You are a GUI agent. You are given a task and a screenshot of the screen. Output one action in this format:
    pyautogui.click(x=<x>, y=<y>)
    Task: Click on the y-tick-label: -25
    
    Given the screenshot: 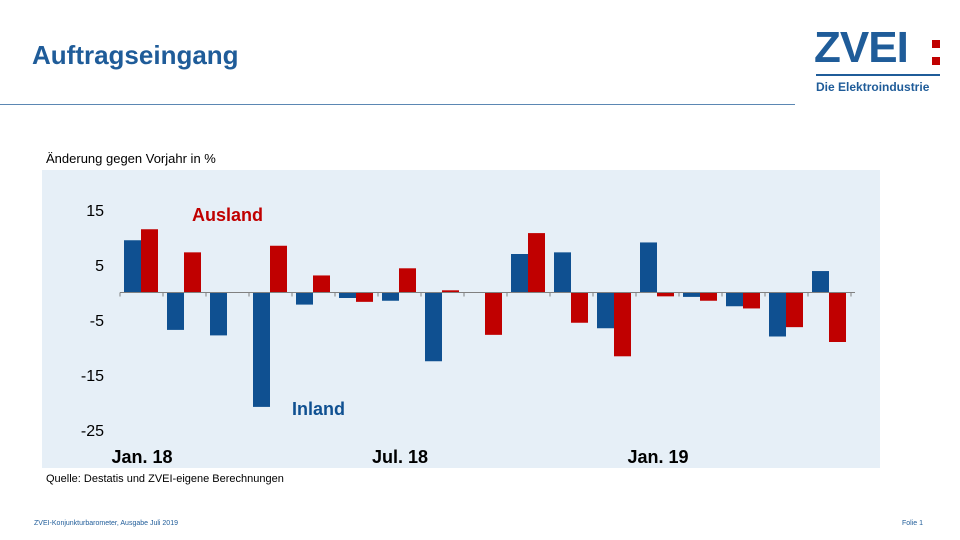 What is the action you would take?
    pyautogui.click(x=92, y=431)
    